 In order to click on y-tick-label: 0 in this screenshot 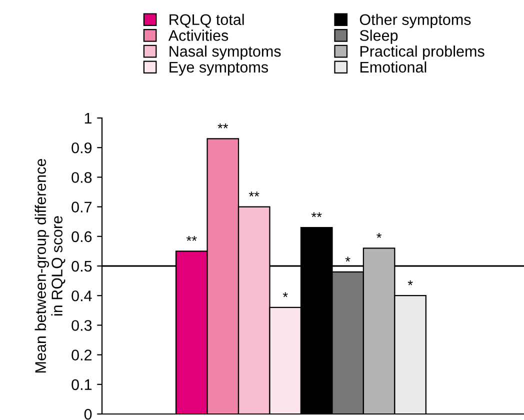, I will do `click(88, 414)`.